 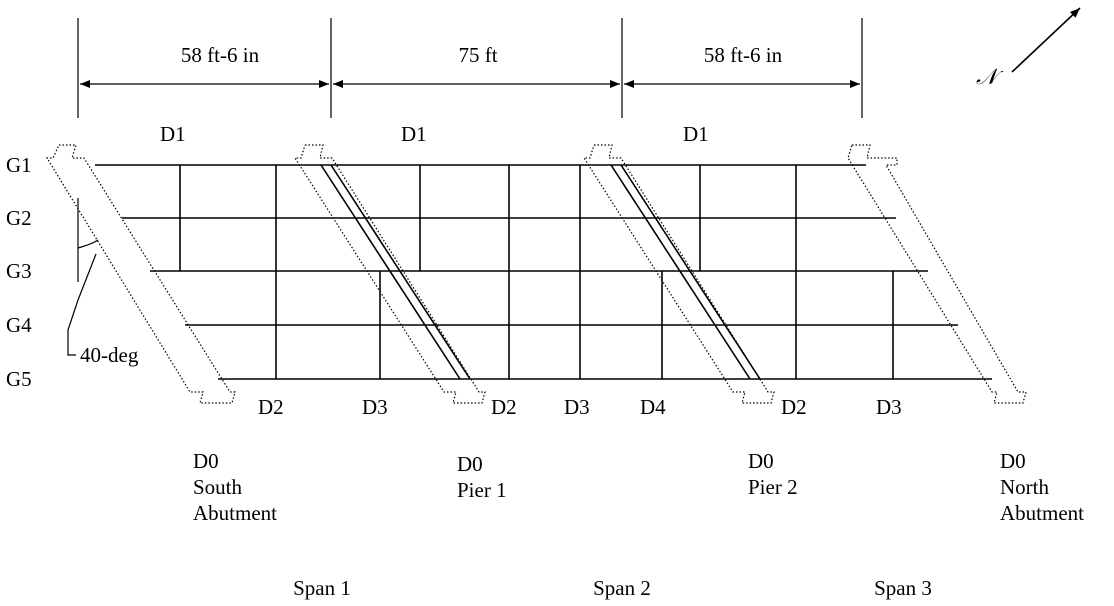 I want to click on pier-1-support, so click(x=389, y=274).